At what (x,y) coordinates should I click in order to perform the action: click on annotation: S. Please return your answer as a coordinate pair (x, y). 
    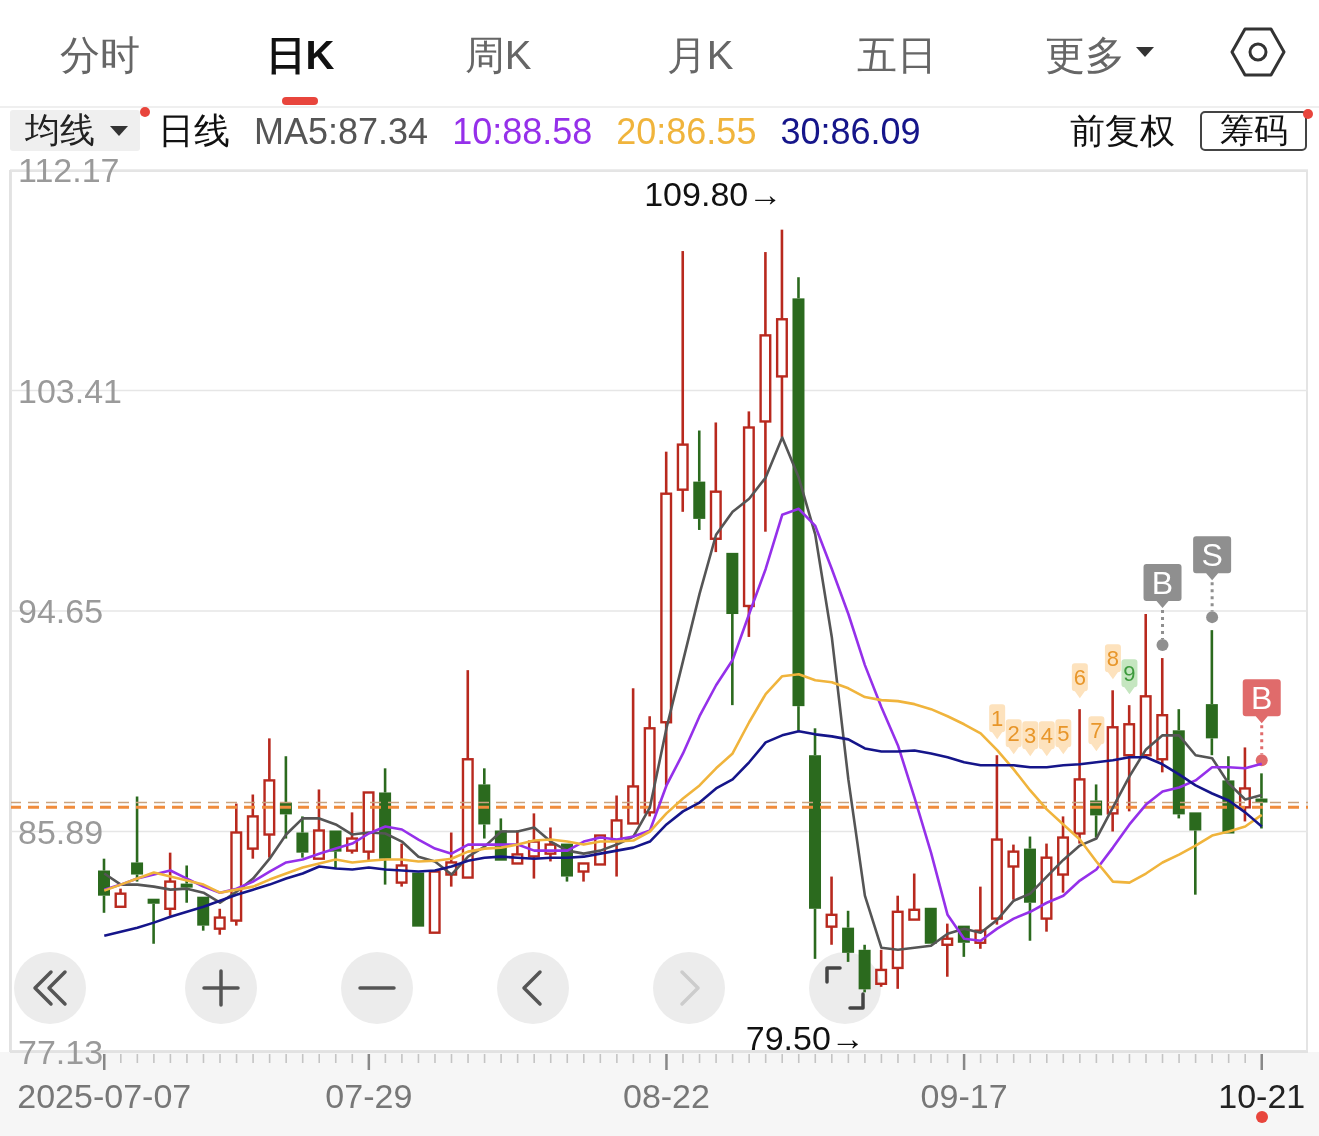
    Looking at the image, I should click on (1212, 555).